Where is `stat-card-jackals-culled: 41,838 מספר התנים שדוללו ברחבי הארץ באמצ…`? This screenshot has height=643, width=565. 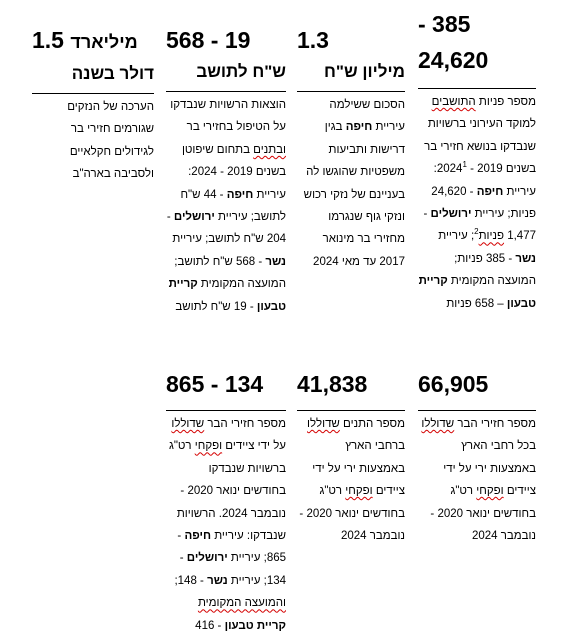 stat-card-jackals-culled: 41,838 מספר התנים שדוללו ברחבי הארץ באמצ… is located at coordinates (351, 458).